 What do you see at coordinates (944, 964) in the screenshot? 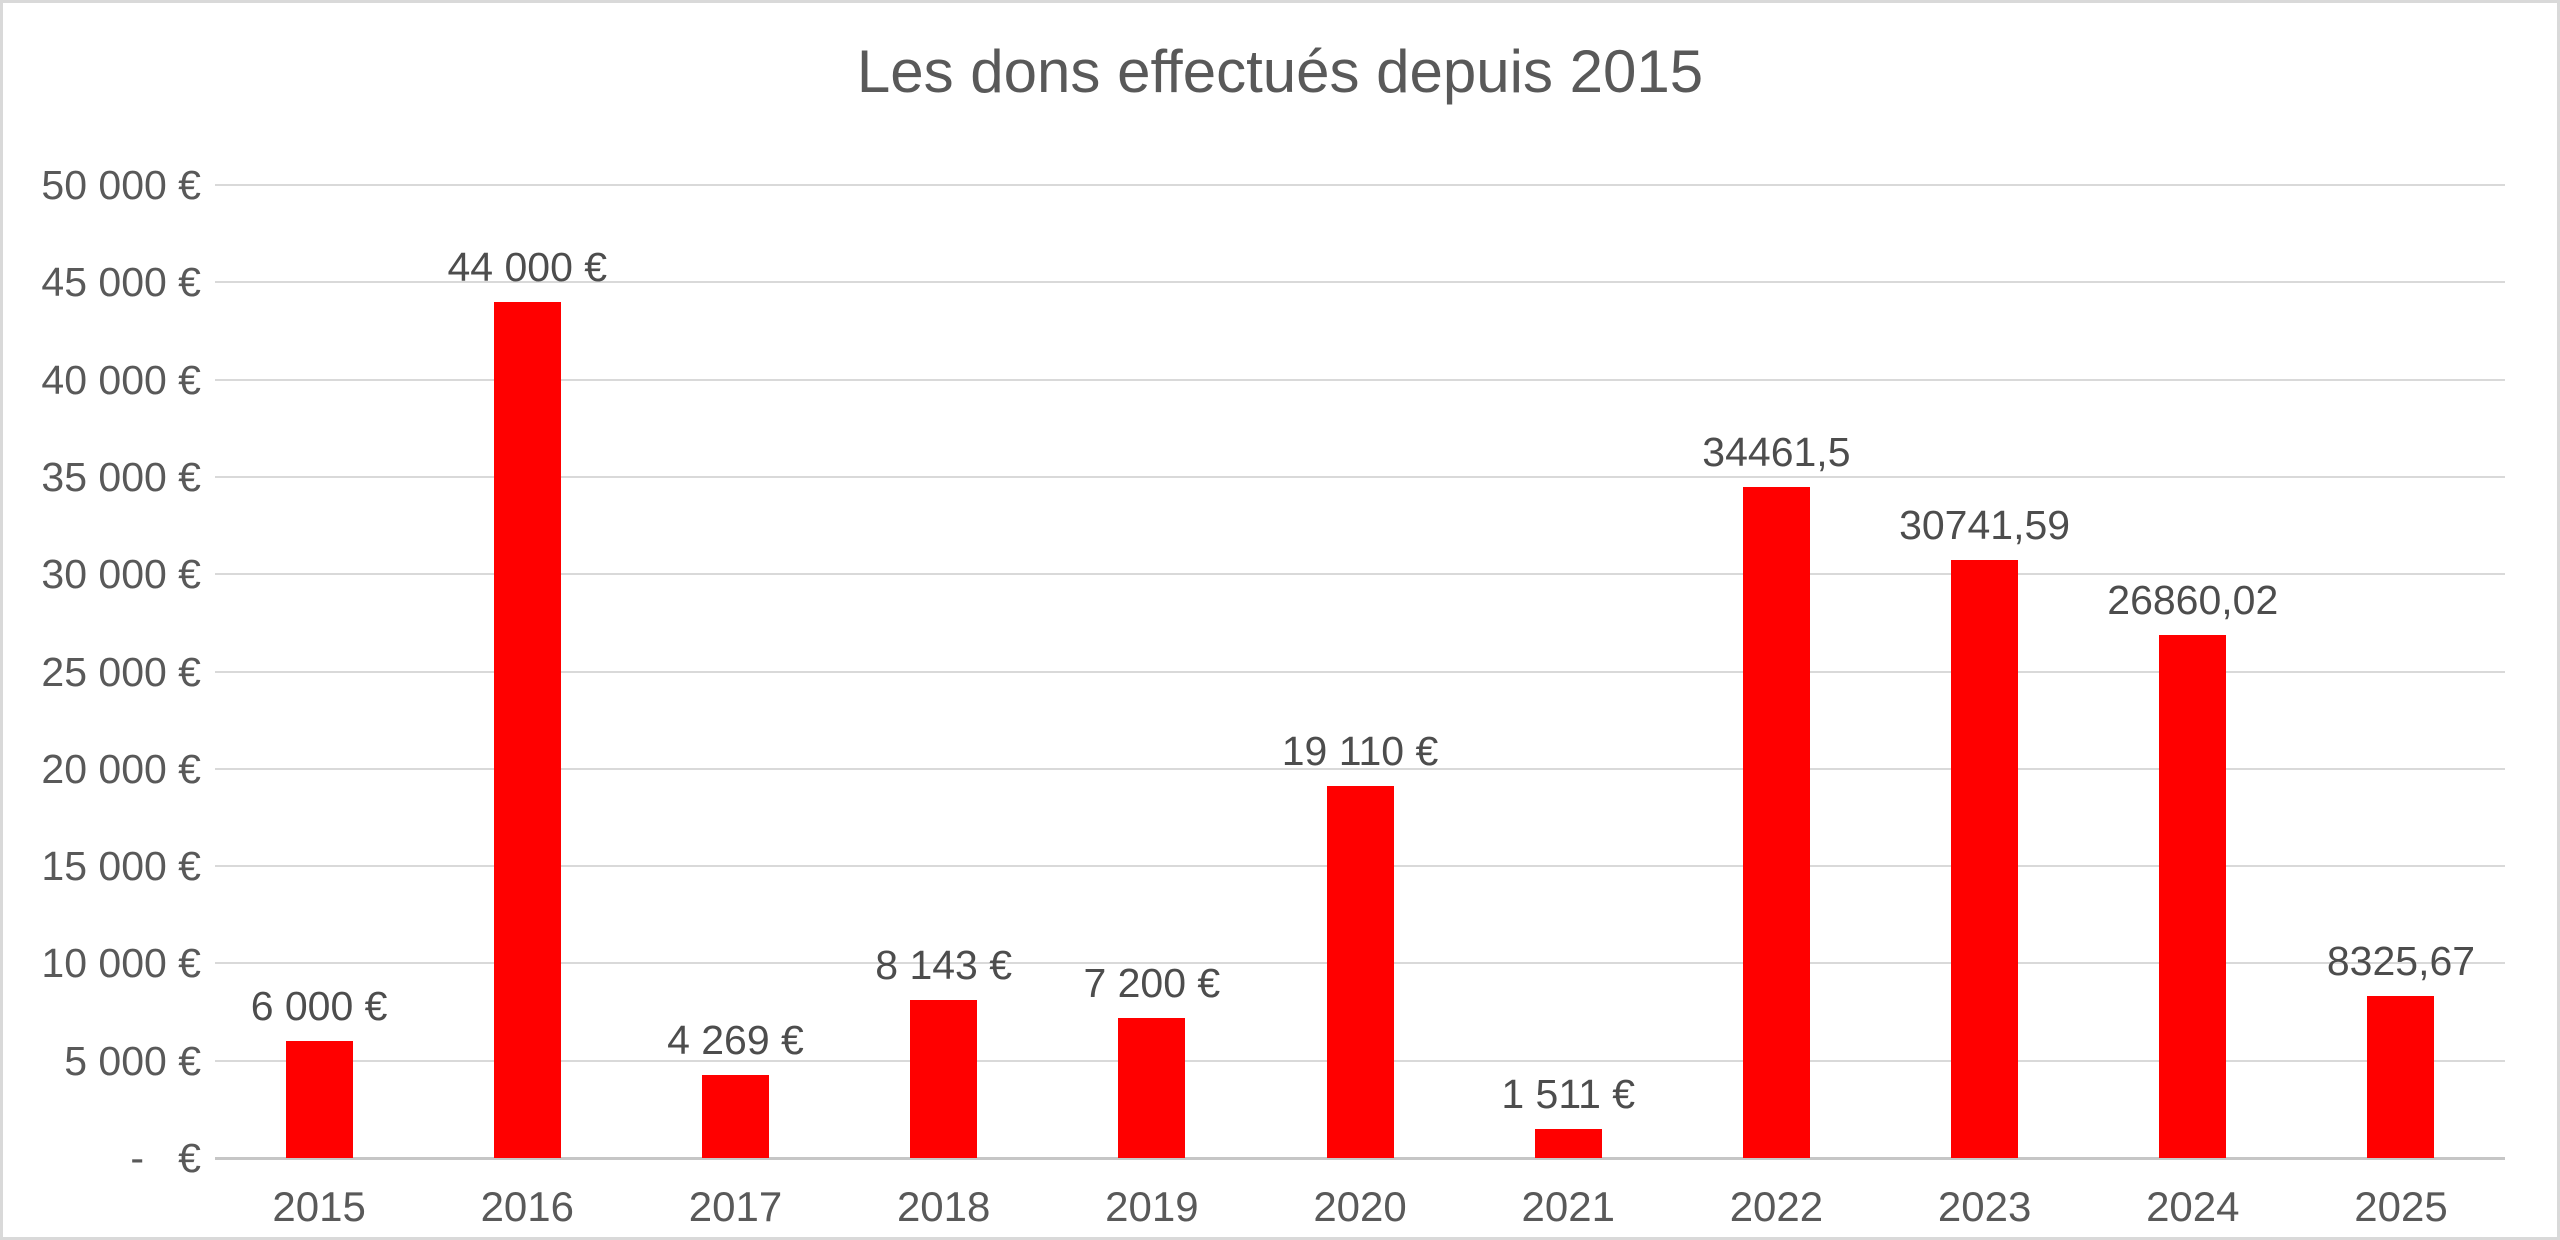
I see `bar-value-label: 8 143 €` at bounding box center [944, 964].